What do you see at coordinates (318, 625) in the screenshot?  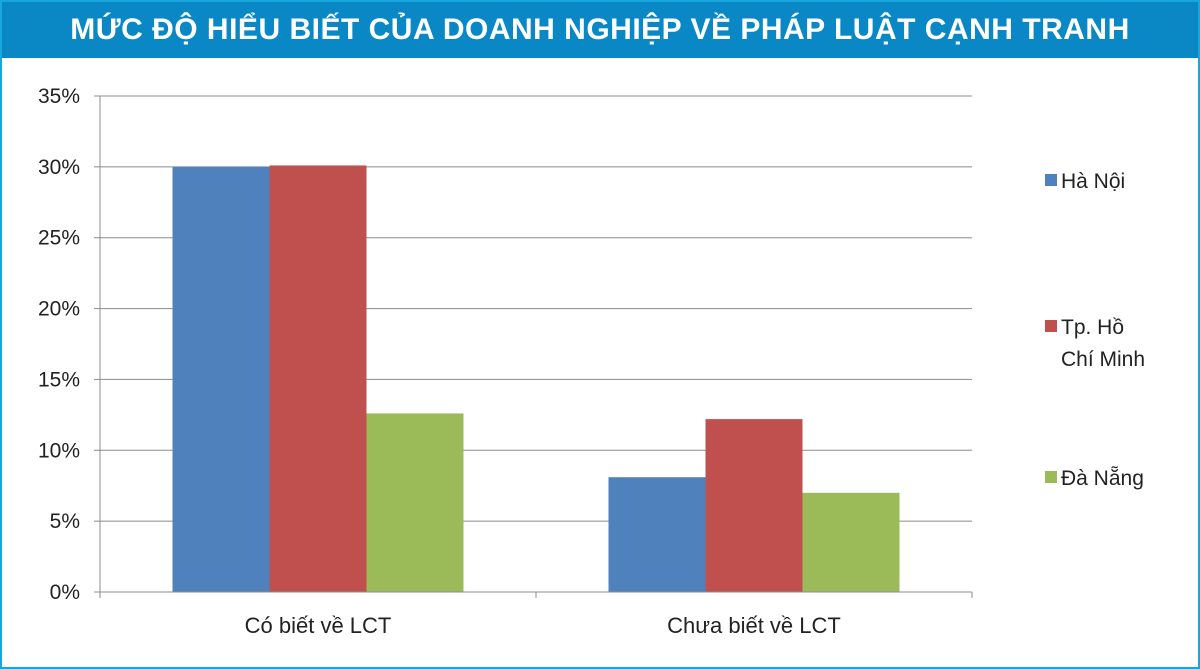 I see `category-label: Có biết về LCT` at bounding box center [318, 625].